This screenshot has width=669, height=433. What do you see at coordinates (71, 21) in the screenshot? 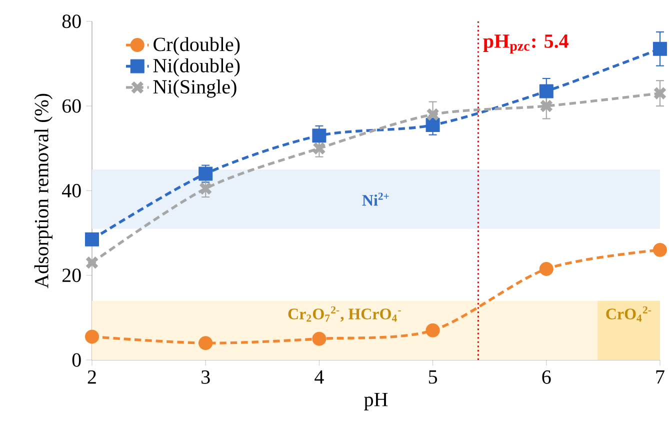
I see `y-tick-label: 80` at bounding box center [71, 21].